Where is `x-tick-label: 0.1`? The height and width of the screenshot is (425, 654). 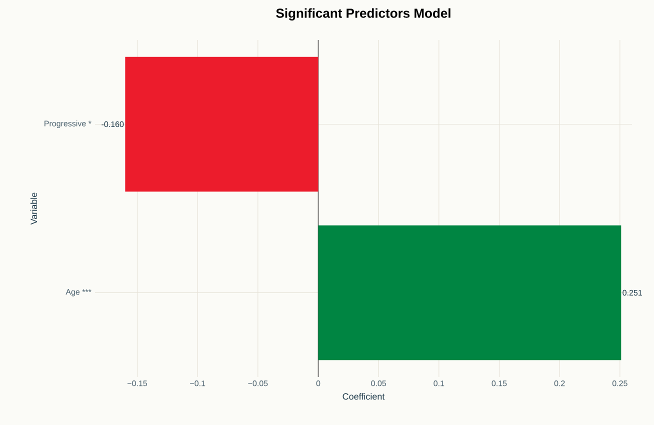 x-tick-label: 0.1 is located at coordinates (439, 383).